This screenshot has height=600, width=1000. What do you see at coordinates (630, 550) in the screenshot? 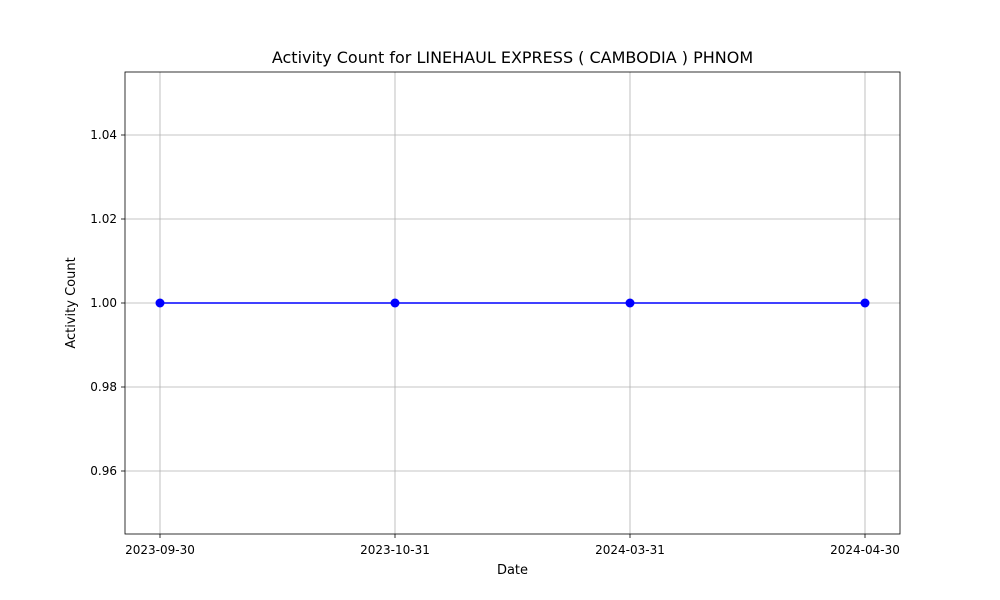
I see `x-tick-label: 2024-03-31` at bounding box center [630, 550].